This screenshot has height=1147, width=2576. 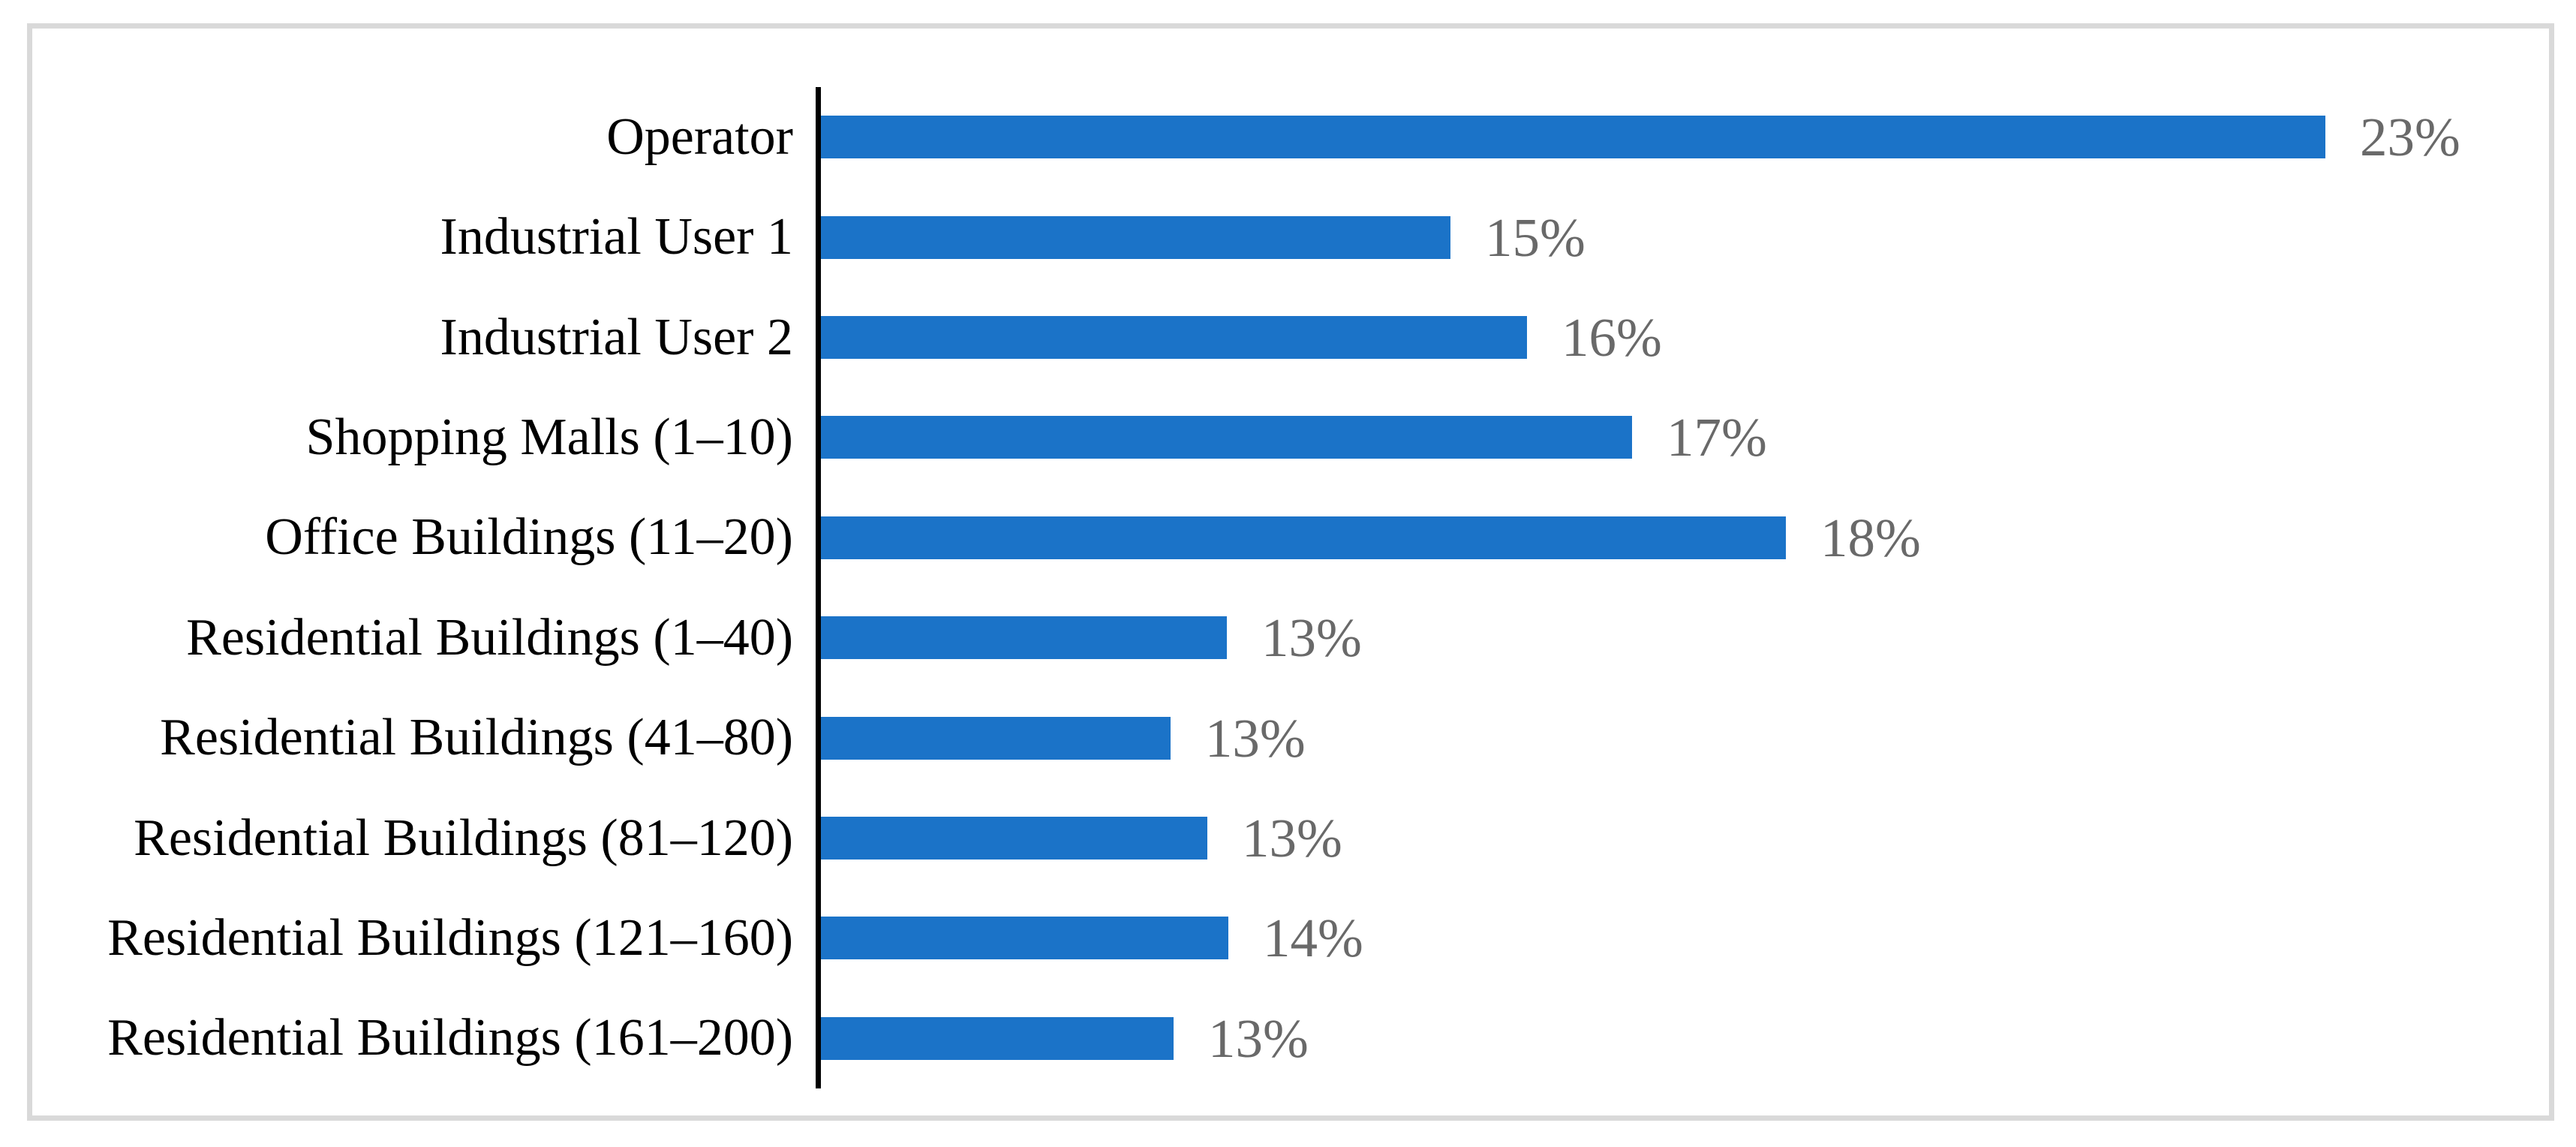 I want to click on category-label: Residential Buildings (121–160), so click(x=450, y=937).